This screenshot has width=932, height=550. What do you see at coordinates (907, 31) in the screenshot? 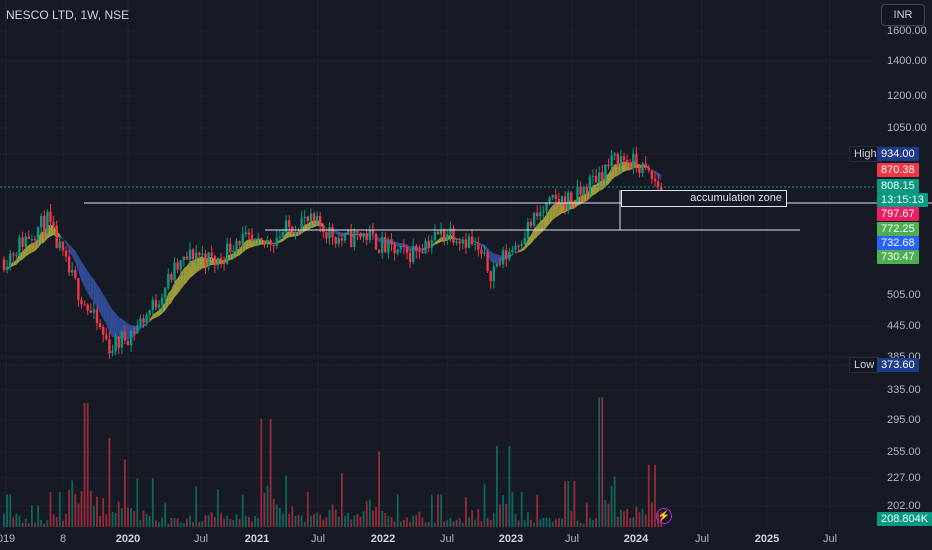
I see `price-axis-label: 1600.00` at bounding box center [907, 31].